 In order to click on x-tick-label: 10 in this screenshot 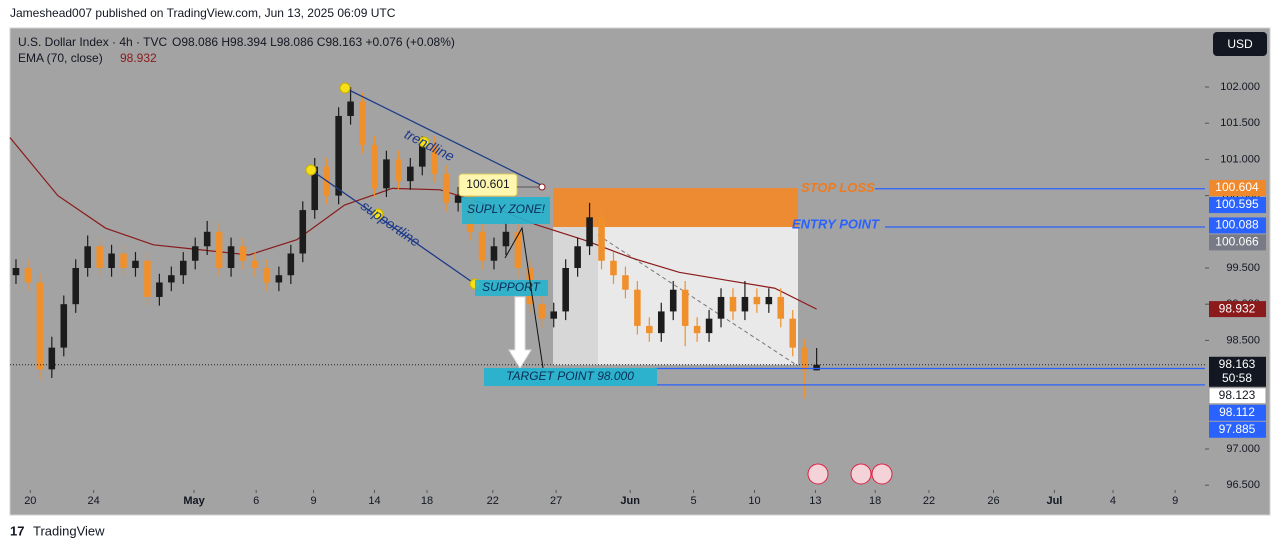, I will do `click(754, 501)`.